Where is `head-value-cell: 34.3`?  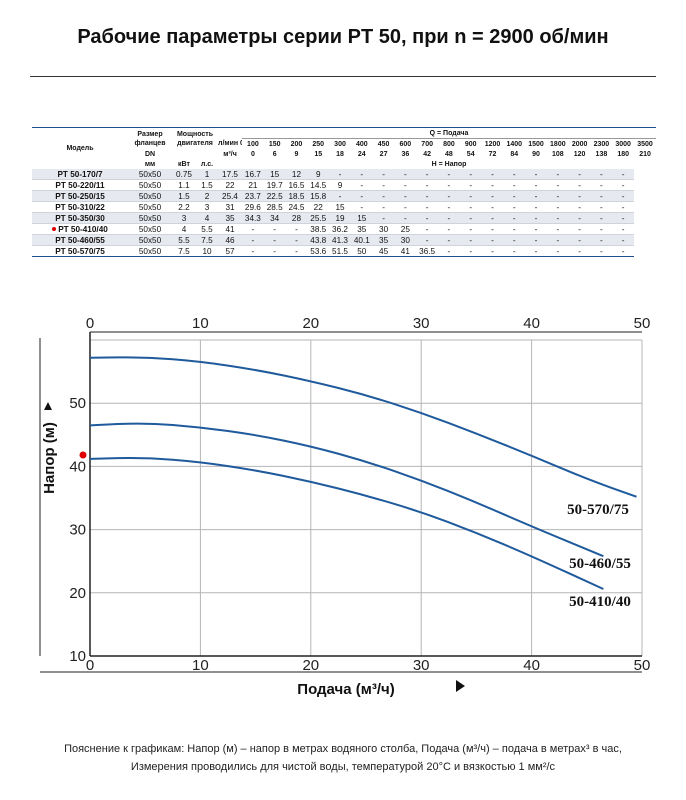 head-value-cell: 34.3 is located at coordinates (253, 218).